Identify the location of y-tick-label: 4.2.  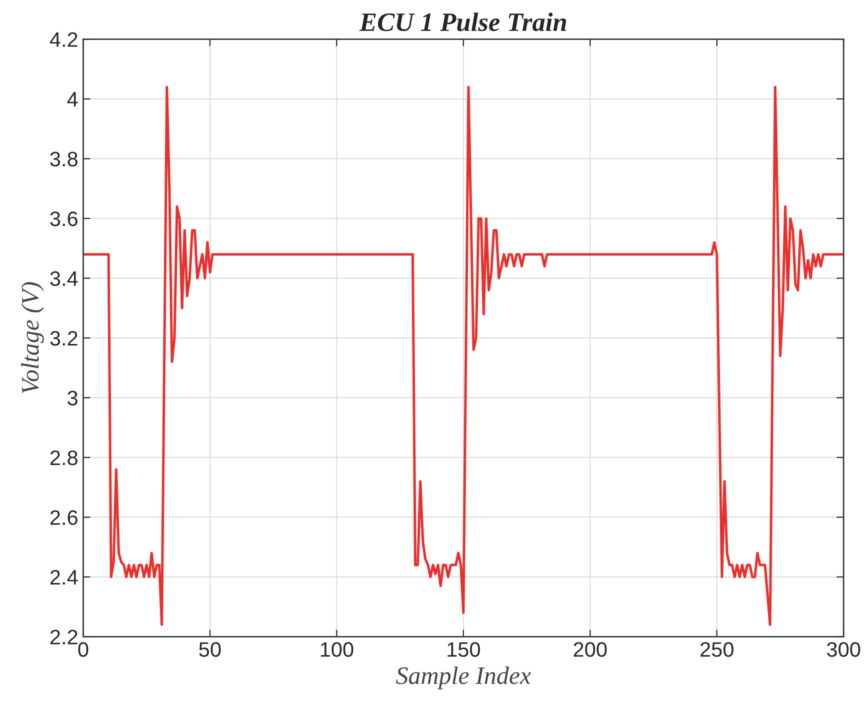
(64, 39).